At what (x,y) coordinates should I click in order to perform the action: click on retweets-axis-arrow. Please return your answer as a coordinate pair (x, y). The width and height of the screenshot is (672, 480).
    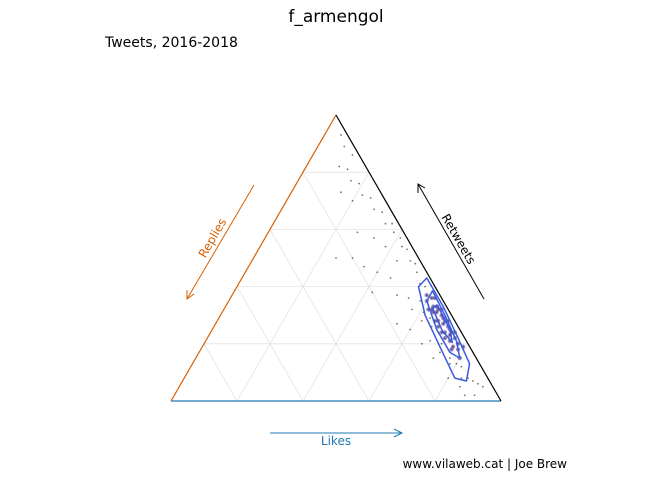
    Looking at the image, I should click on (451, 241).